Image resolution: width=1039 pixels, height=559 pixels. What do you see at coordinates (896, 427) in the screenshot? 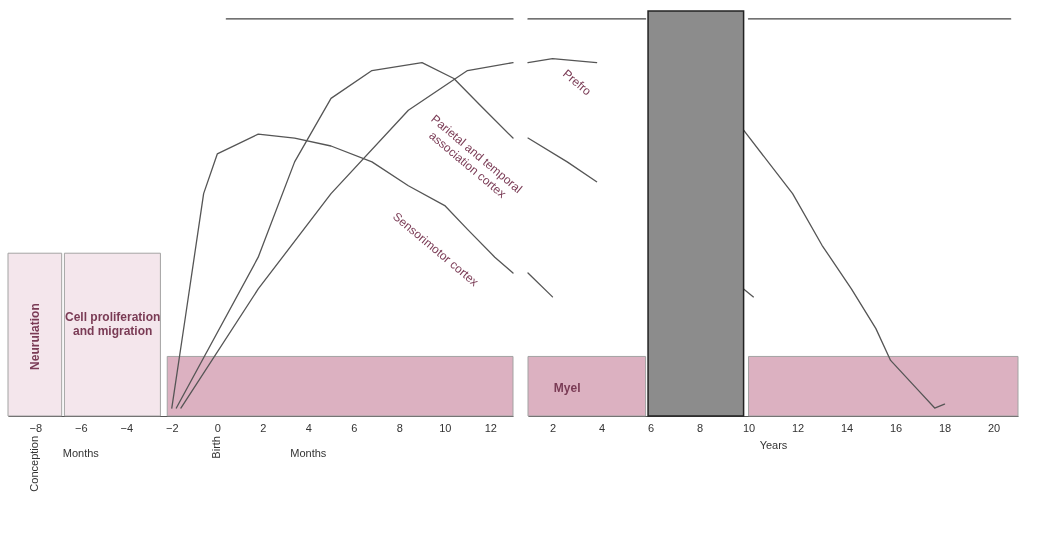
I see `x-tick-label: 16` at bounding box center [896, 427].